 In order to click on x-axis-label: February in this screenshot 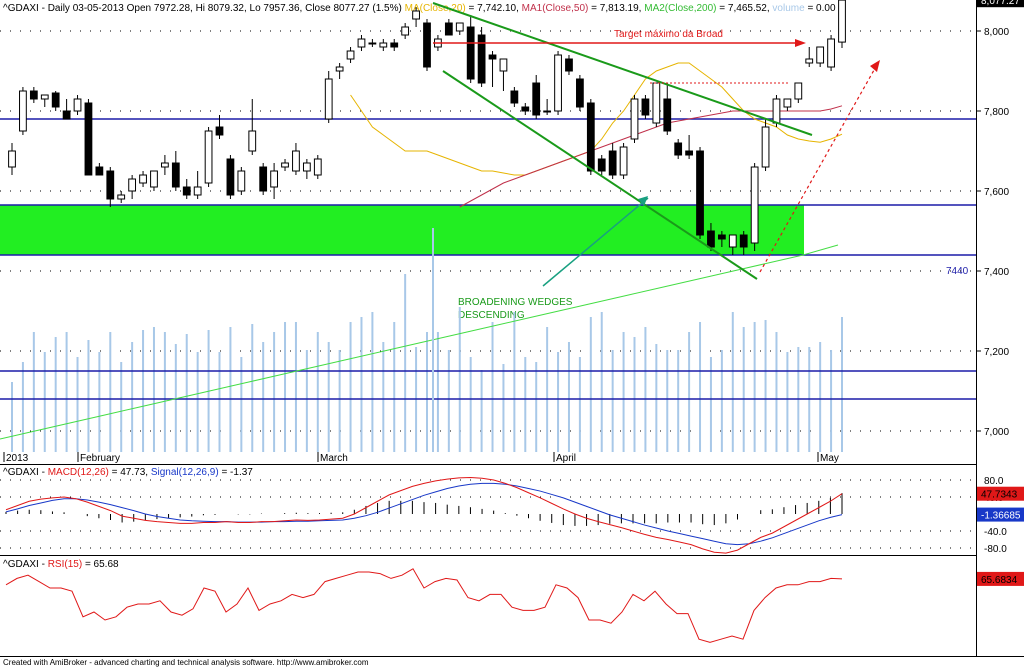, I will do `click(100, 458)`.